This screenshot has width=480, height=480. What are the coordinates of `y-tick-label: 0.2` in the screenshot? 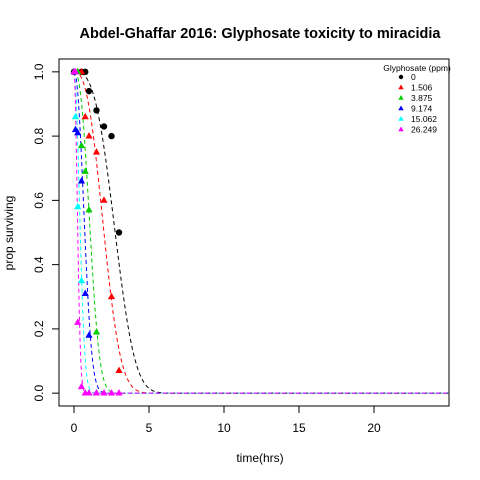 It's located at (39, 328).